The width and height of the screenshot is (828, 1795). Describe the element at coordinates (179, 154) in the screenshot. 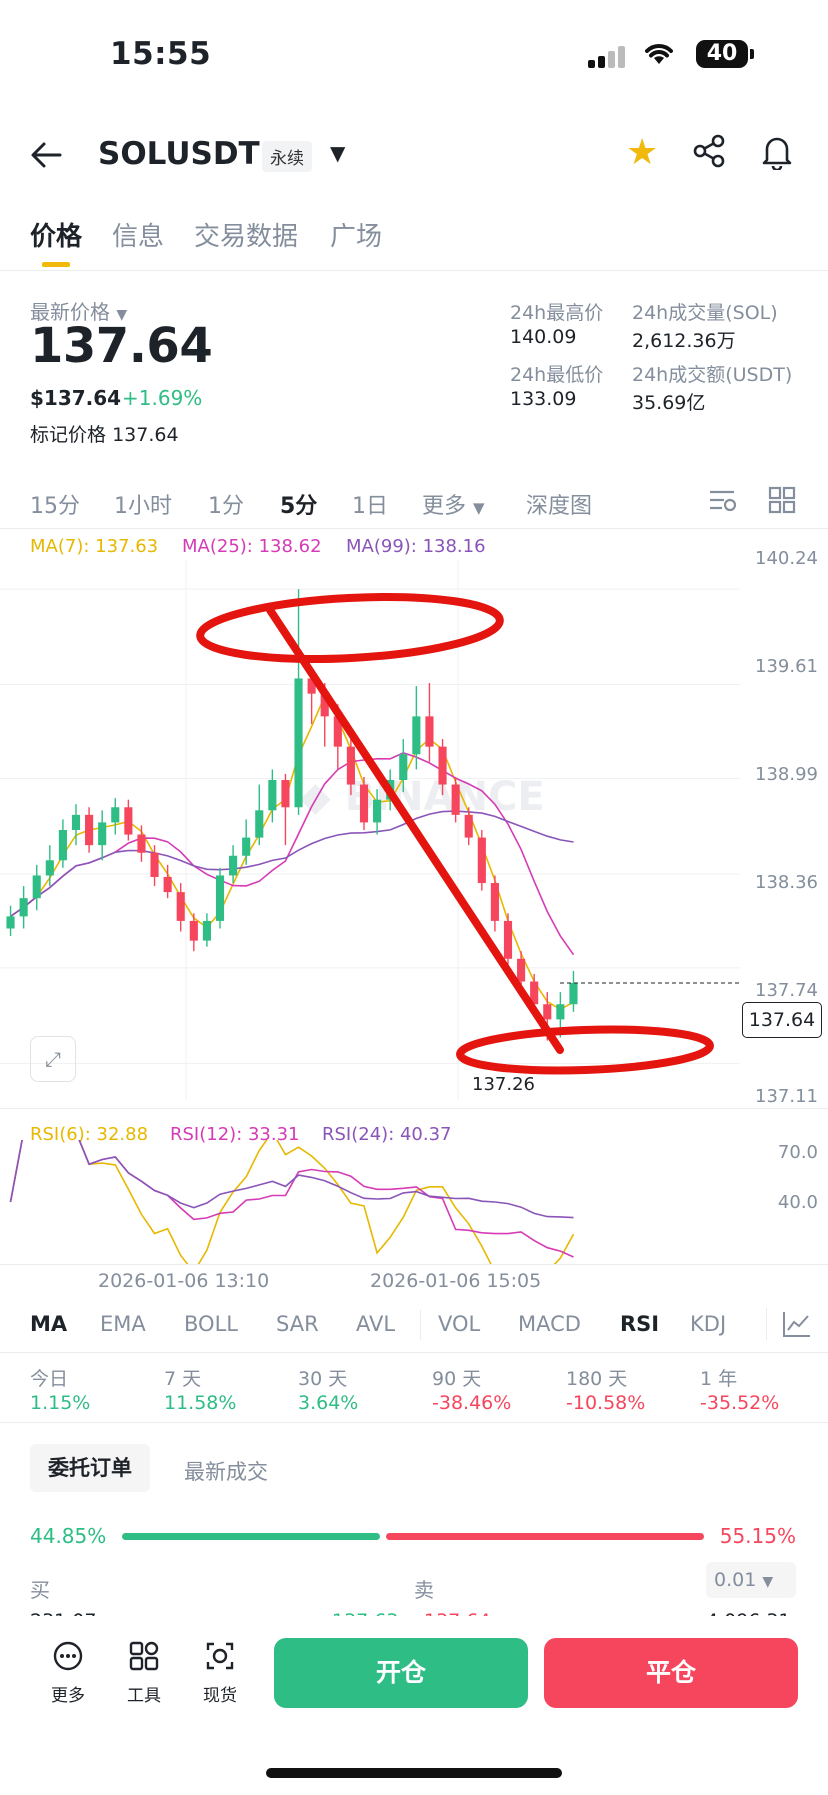

I see `symbol-title: SOLUSDT` at that location.